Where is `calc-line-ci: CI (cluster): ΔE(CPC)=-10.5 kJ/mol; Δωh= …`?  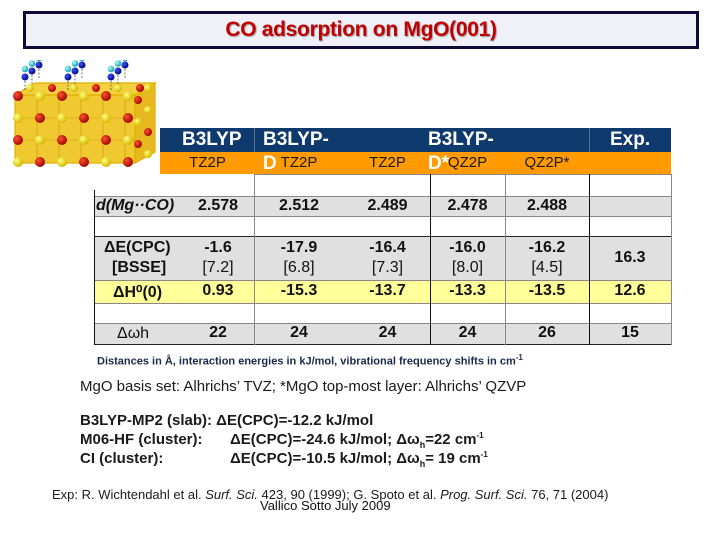 calc-line-ci: CI (cluster): ΔE(CPC)=-10.5 kJ/mol; Δωh= … is located at coordinates (284, 459).